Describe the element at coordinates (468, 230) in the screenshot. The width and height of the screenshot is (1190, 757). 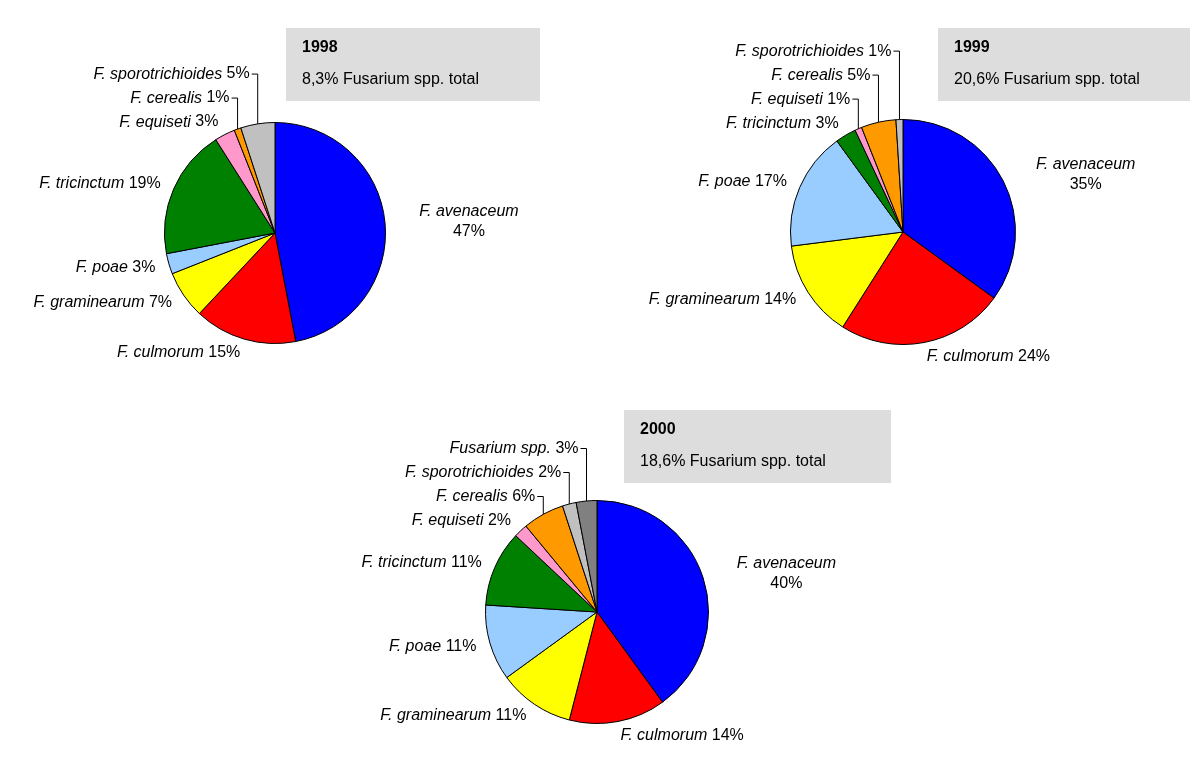
I see `data-label: 47%` at that location.